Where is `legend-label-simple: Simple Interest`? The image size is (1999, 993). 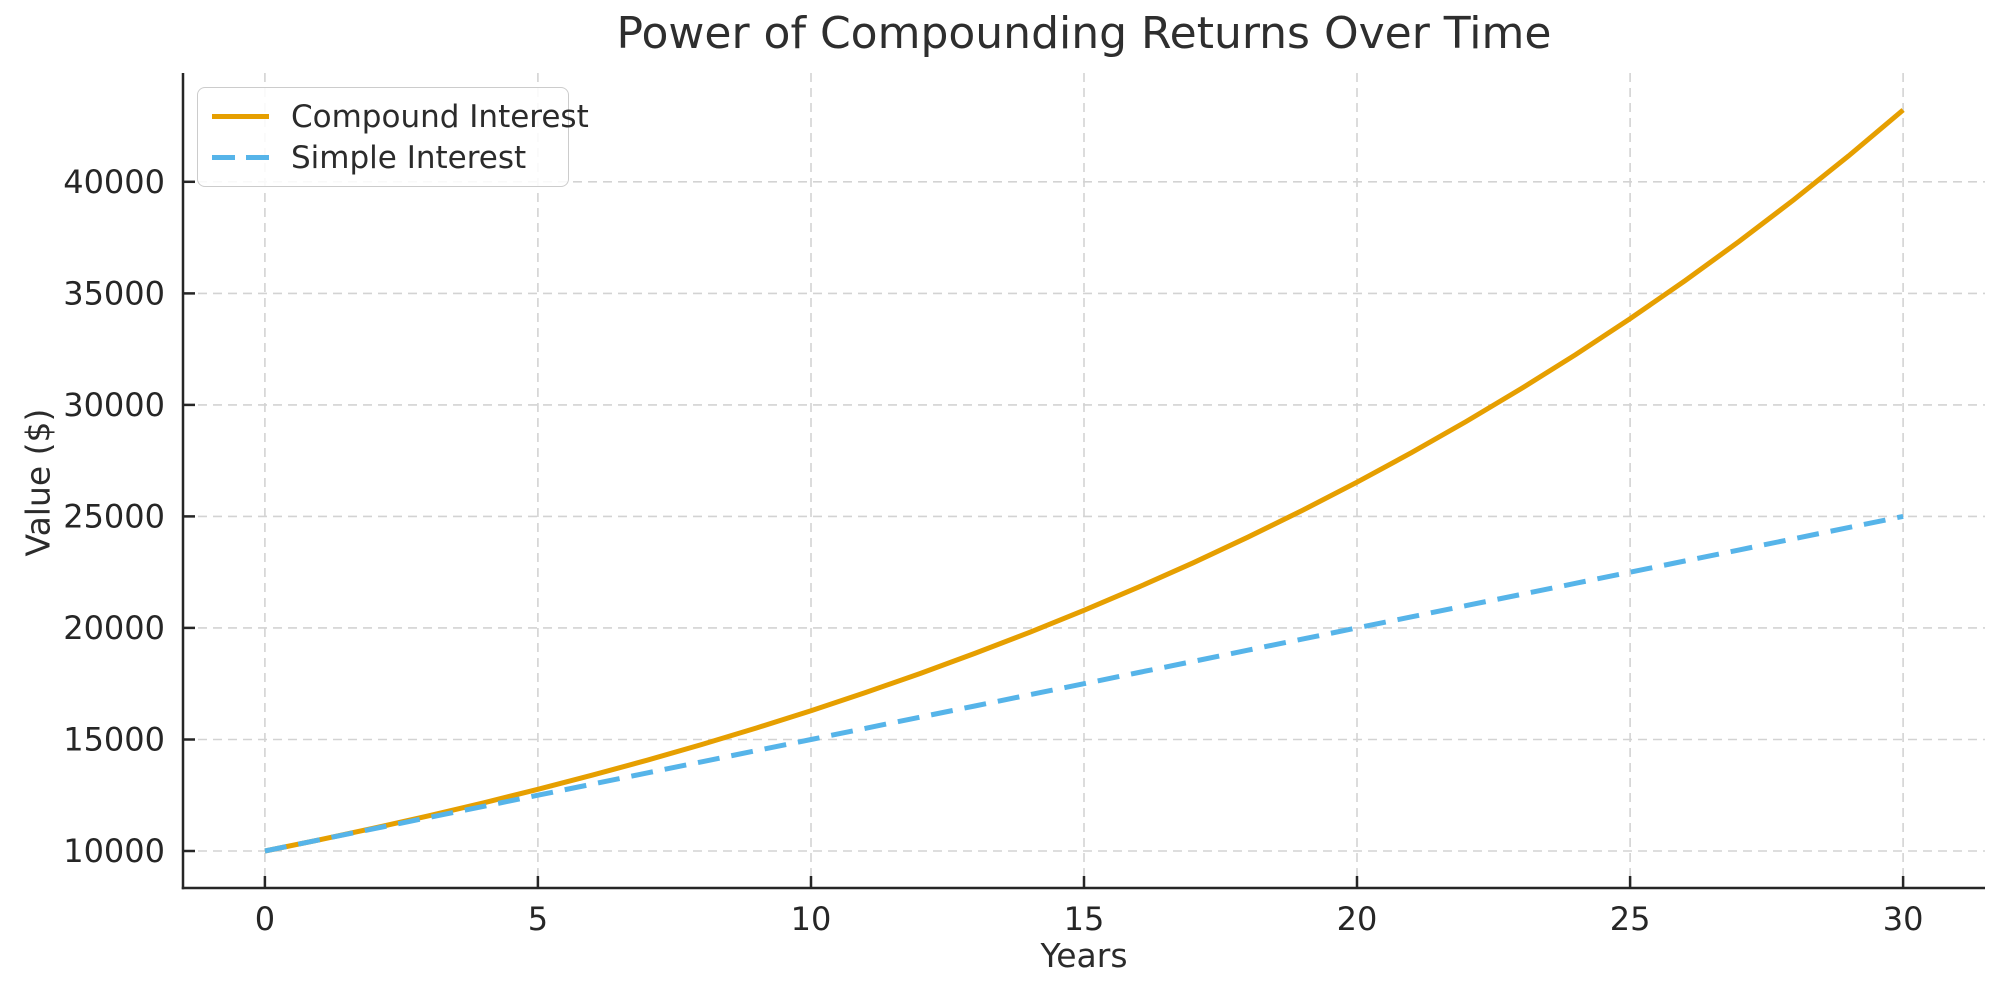 legend-label-simple: Simple Interest is located at coordinates (409, 157).